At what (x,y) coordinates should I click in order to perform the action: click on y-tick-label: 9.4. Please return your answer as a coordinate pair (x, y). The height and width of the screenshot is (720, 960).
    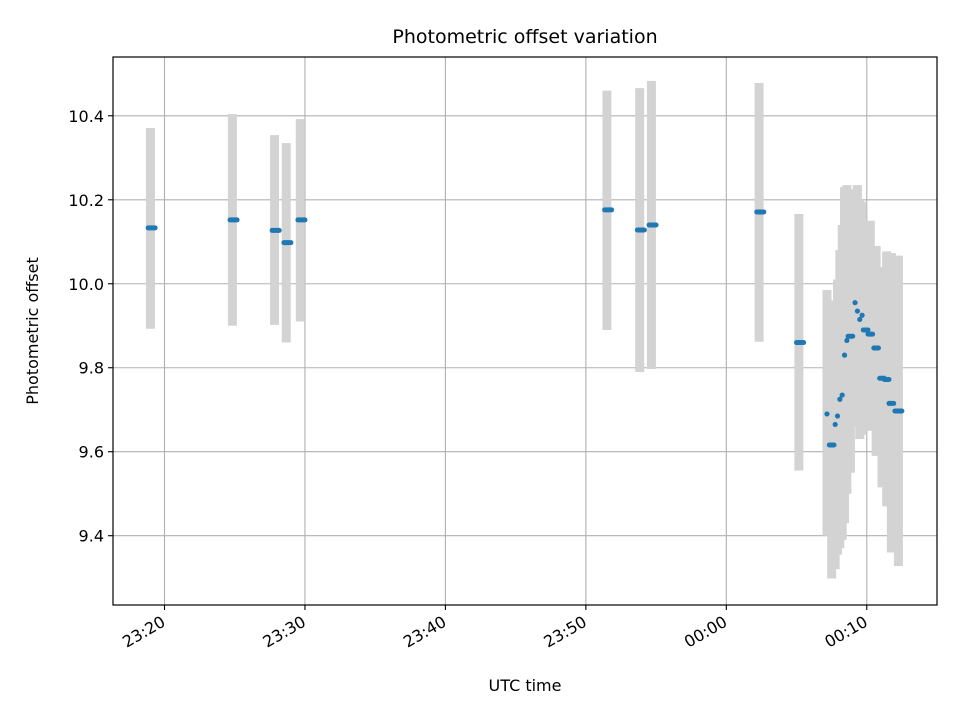
    Looking at the image, I should click on (91, 536).